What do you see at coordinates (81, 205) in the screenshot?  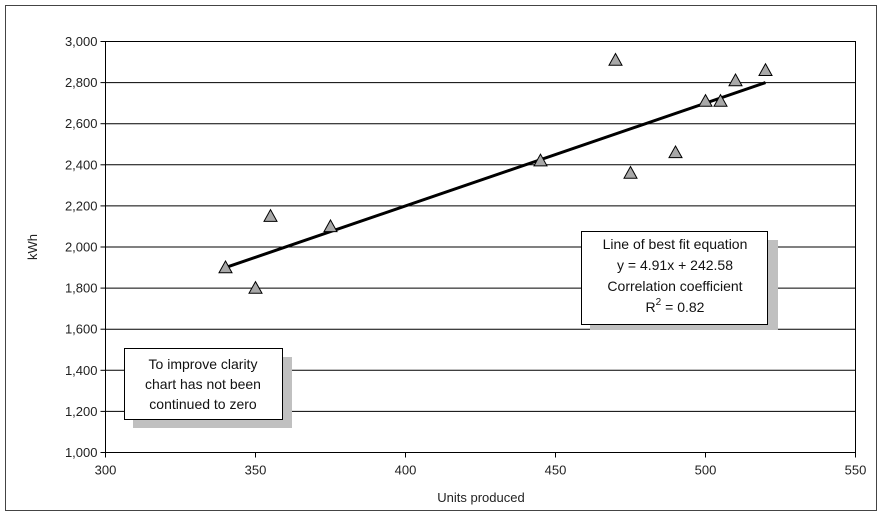 I see `y-tick-label: 2,200` at bounding box center [81, 205].